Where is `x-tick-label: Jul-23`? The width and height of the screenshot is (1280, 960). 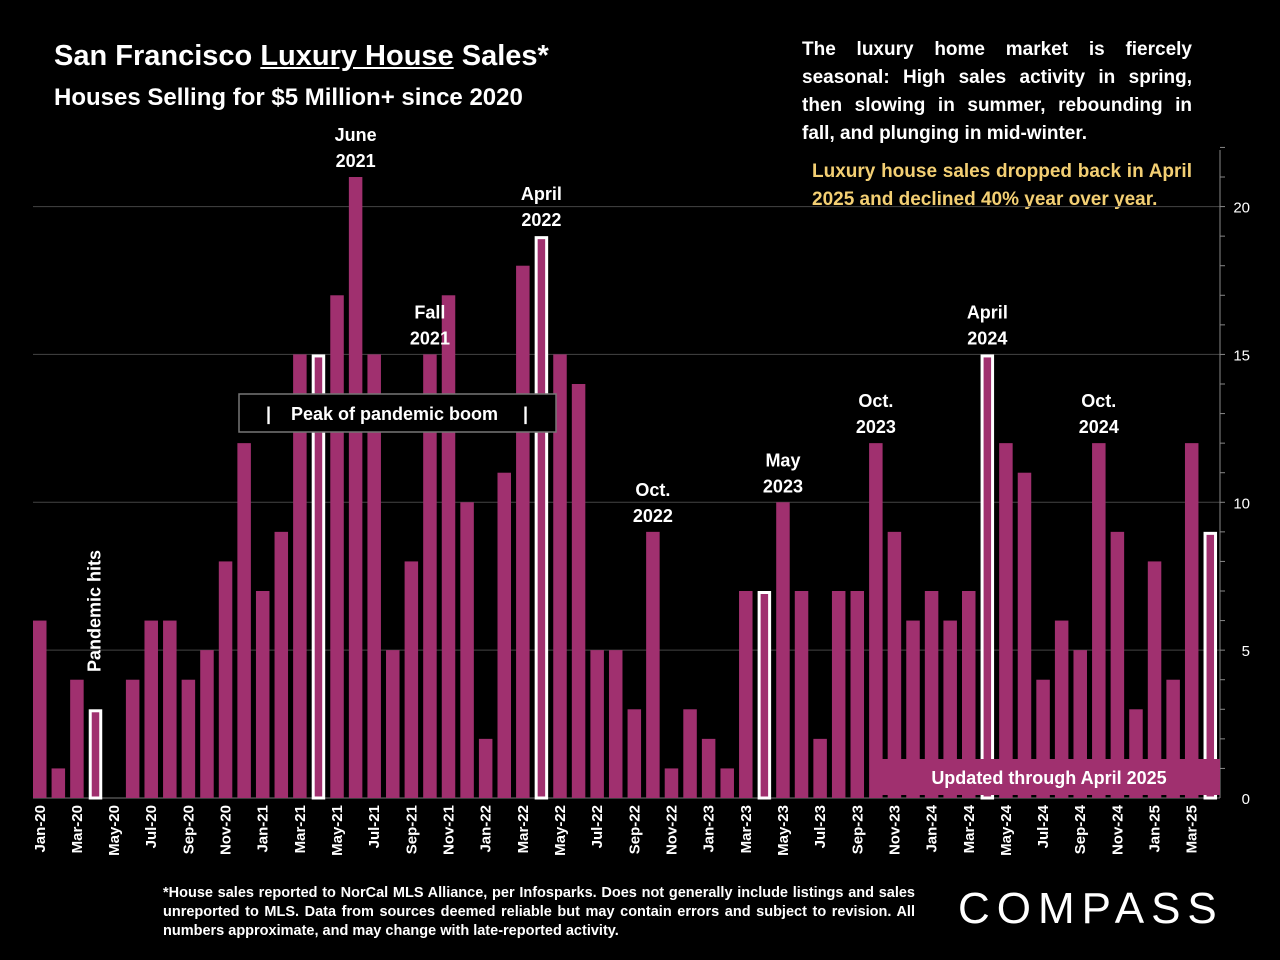
x-tick-label: Jul-23 is located at coordinates (820, 826).